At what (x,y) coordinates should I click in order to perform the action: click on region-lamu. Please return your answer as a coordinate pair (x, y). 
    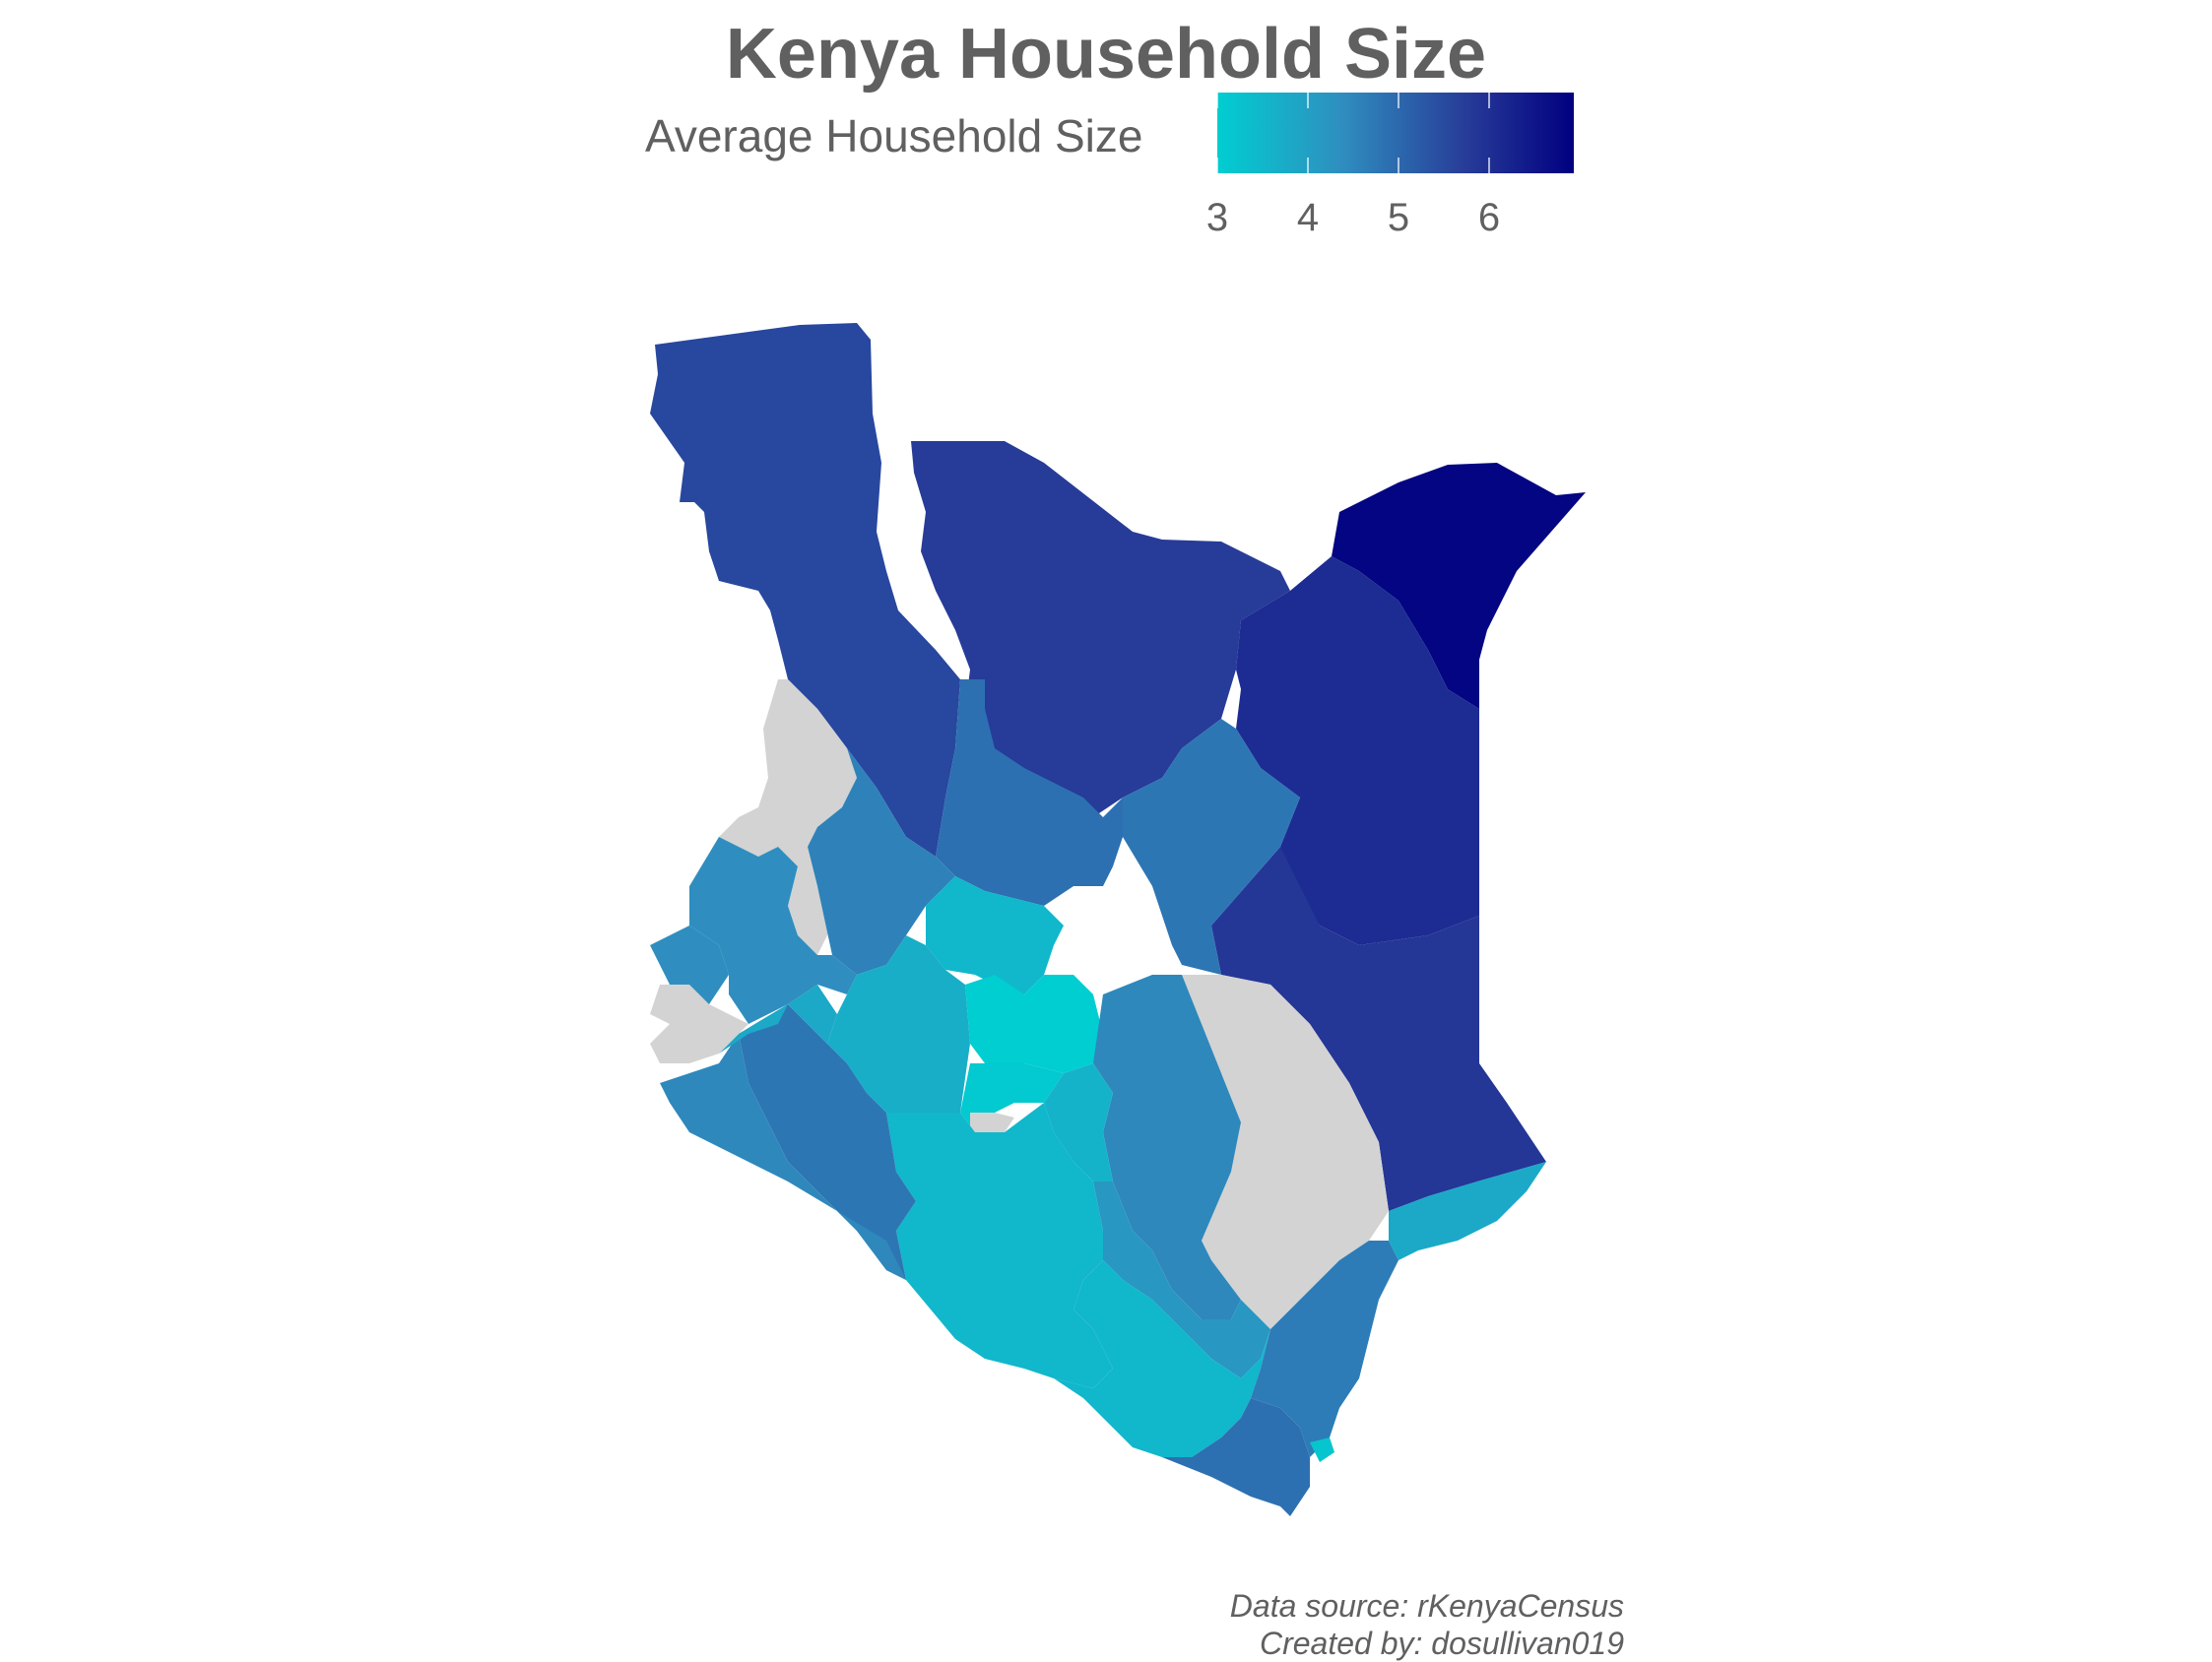
    Looking at the image, I should click on (1467, 1211).